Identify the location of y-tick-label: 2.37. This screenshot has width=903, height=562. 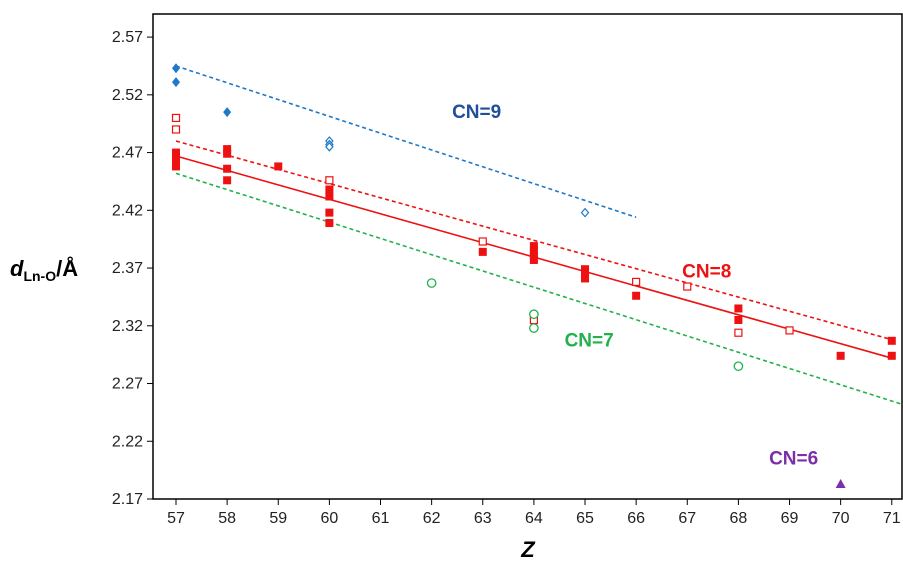
(127, 268).